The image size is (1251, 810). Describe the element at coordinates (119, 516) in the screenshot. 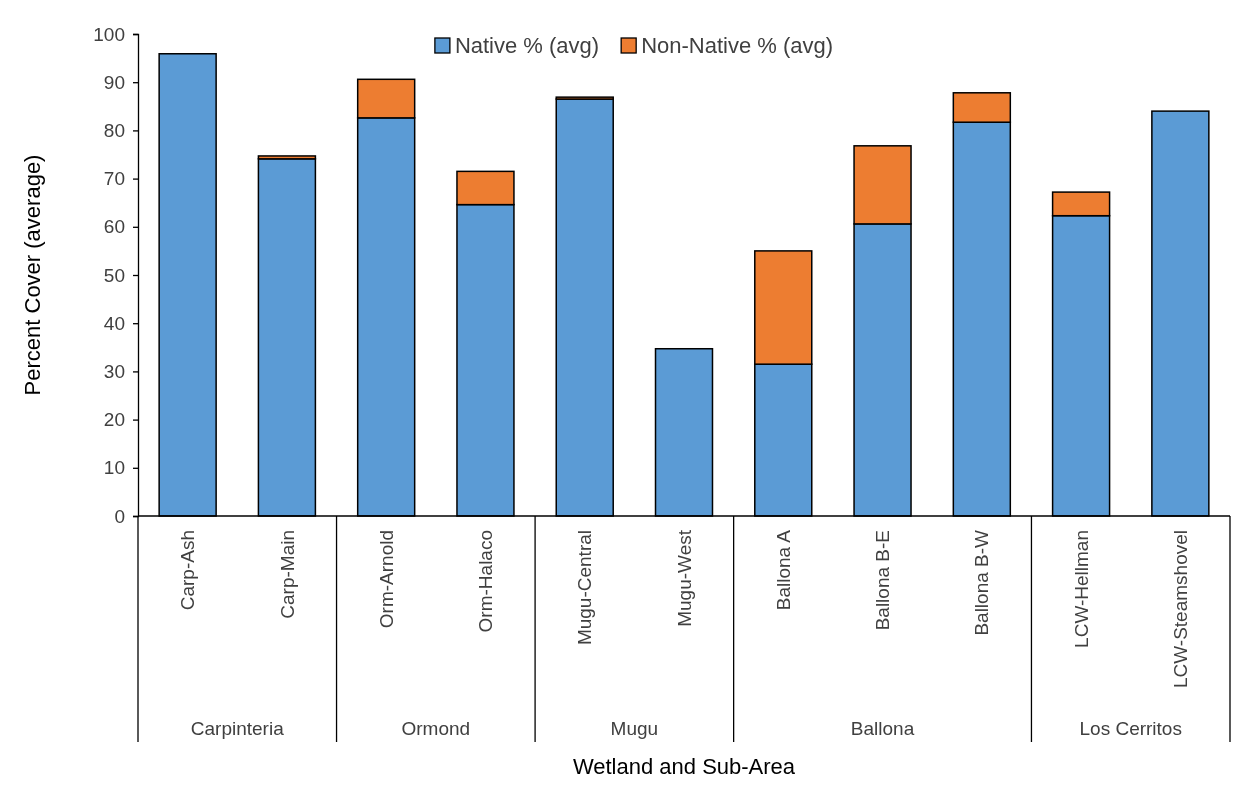

I see `y-tick-label: 0` at that location.